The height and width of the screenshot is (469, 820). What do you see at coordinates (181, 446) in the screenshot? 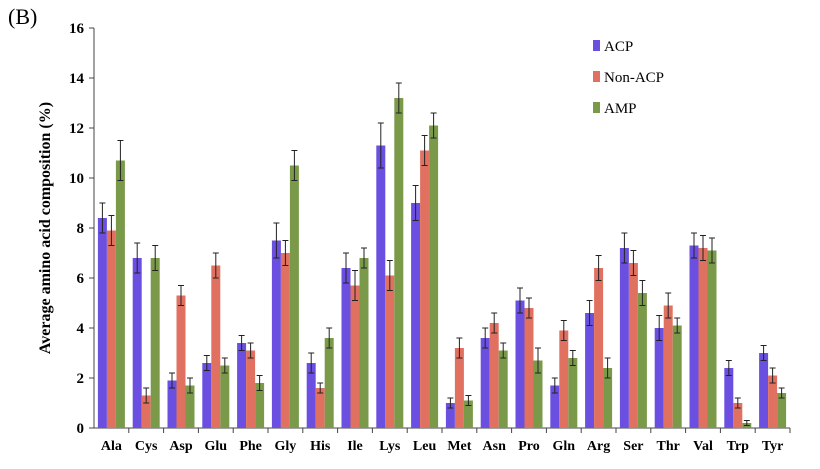
I see `x-tick-label: Asp` at bounding box center [181, 446].